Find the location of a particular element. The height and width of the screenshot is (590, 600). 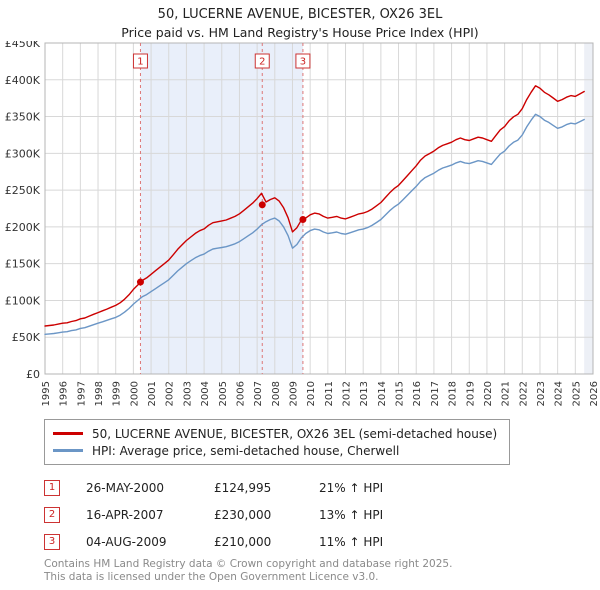

sale-row-3: 3 04-AUG-2009 £210,000 11% ↑ HPI is located at coordinates (322, 541).